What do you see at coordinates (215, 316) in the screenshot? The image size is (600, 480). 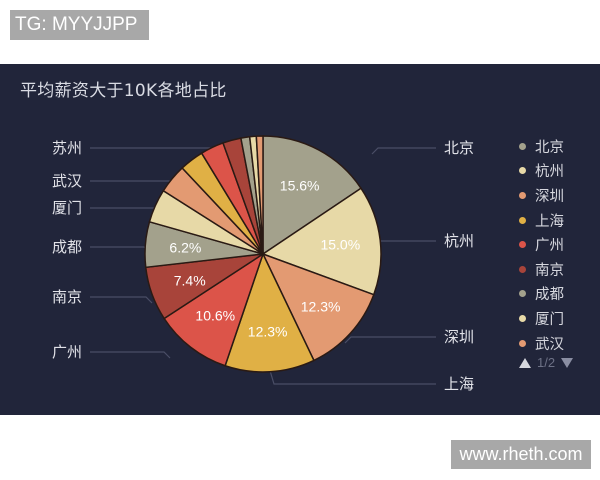 I see `slice-value-label: 10.6%` at bounding box center [215, 316].